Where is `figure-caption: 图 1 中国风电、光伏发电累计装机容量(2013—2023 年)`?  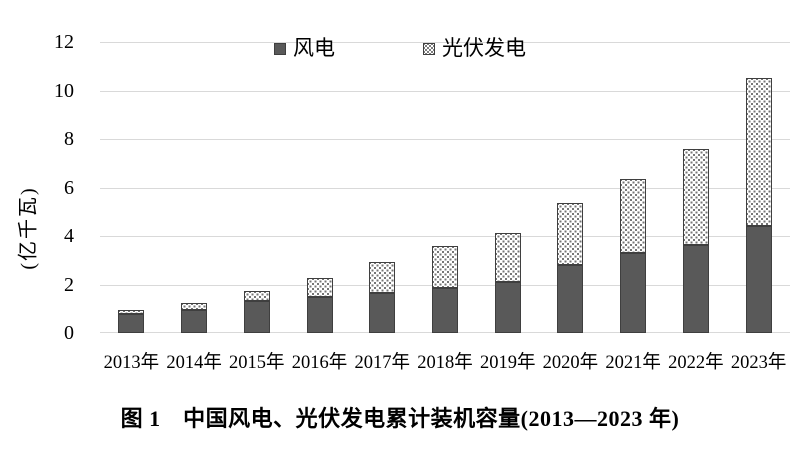 figure-caption: 图 1 中国风电、光伏发电累计装机容量(2013—2023 年) is located at coordinates (400, 418).